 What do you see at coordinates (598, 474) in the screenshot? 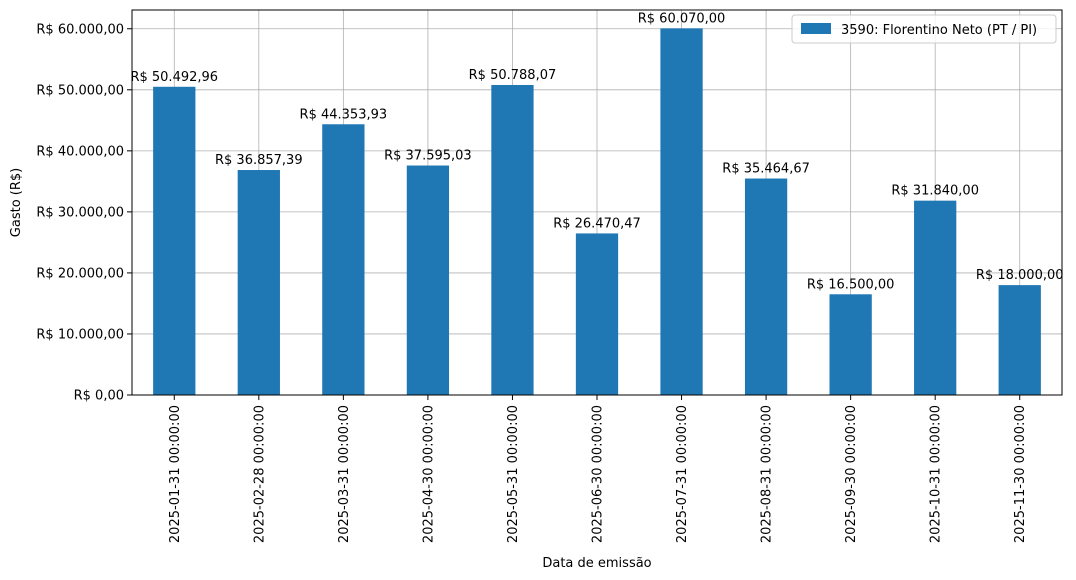
I see `x-tick-label: 2025-06-30 00:00:00` at bounding box center [598, 474].